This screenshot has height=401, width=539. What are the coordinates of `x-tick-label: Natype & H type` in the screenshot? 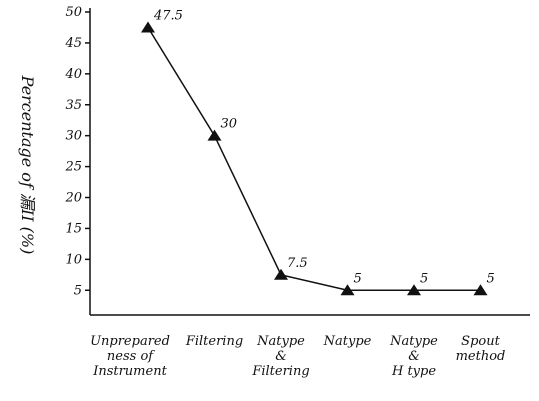 It's located at (413, 356).